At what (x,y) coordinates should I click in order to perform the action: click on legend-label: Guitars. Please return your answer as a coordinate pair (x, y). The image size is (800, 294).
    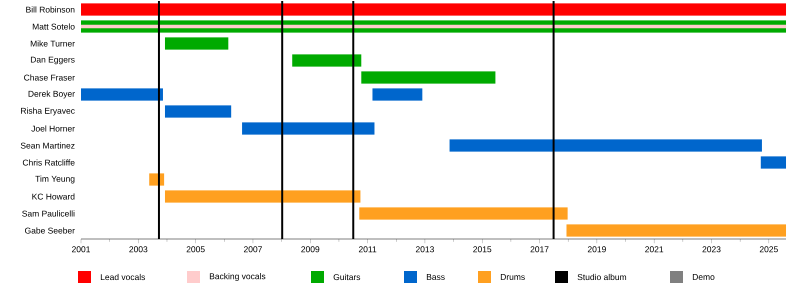
    Looking at the image, I should click on (347, 277).